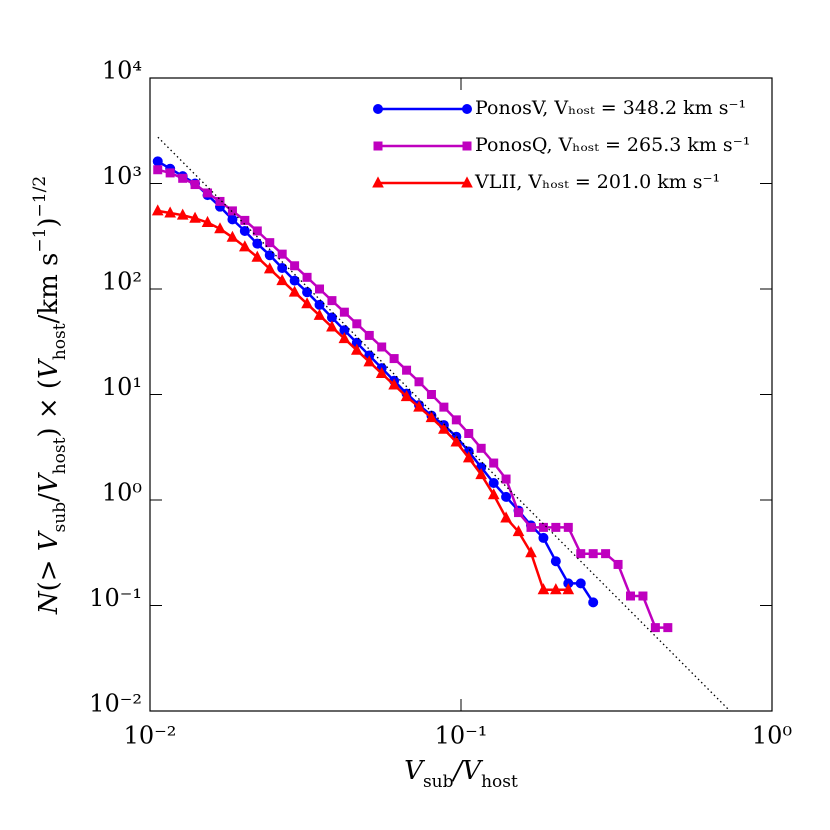 The height and width of the screenshot is (830, 830). What do you see at coordinates (115, 704) in the screenshot?
I see `y-tick-label: 10⁻²` at bounding box center [115, 704].